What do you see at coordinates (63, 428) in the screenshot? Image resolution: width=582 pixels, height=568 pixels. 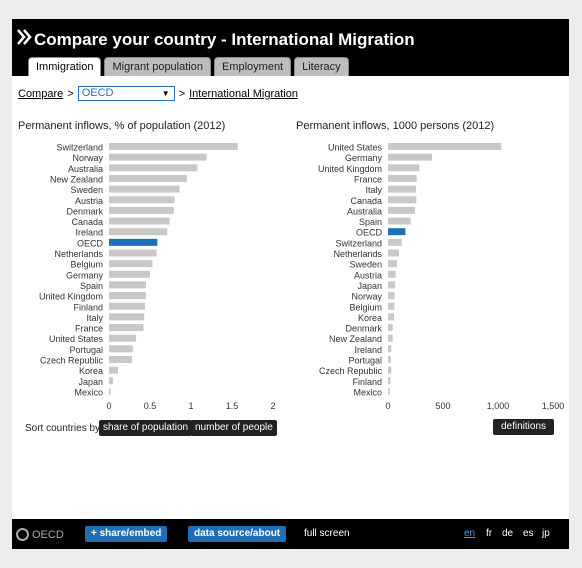 I see `sort-label: Sort countries by` at bounding box center [63, 428].